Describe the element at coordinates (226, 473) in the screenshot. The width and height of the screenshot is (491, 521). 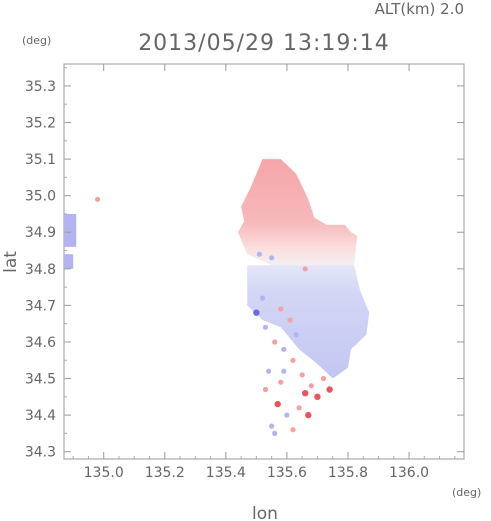
I see `x-tick-label-2: 135.4` at that location.